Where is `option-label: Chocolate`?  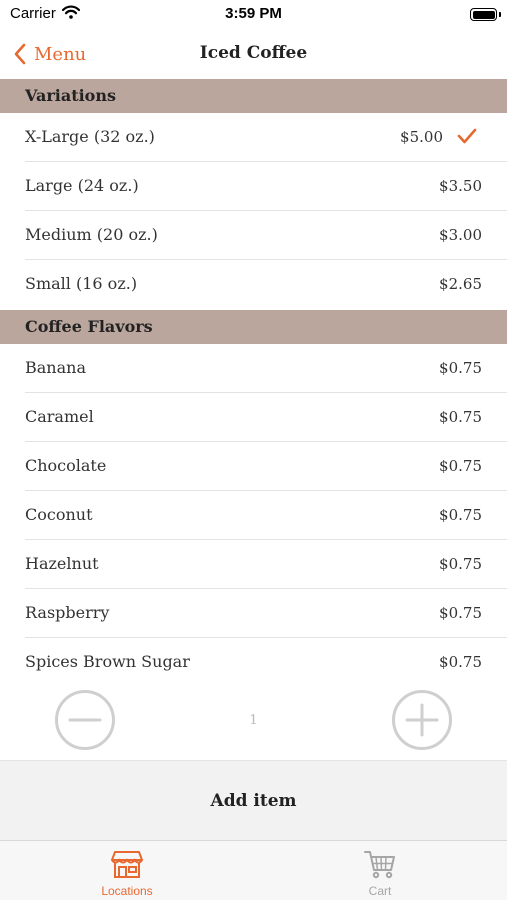 option-label: Chocolate is located at coordinates (66, 465).